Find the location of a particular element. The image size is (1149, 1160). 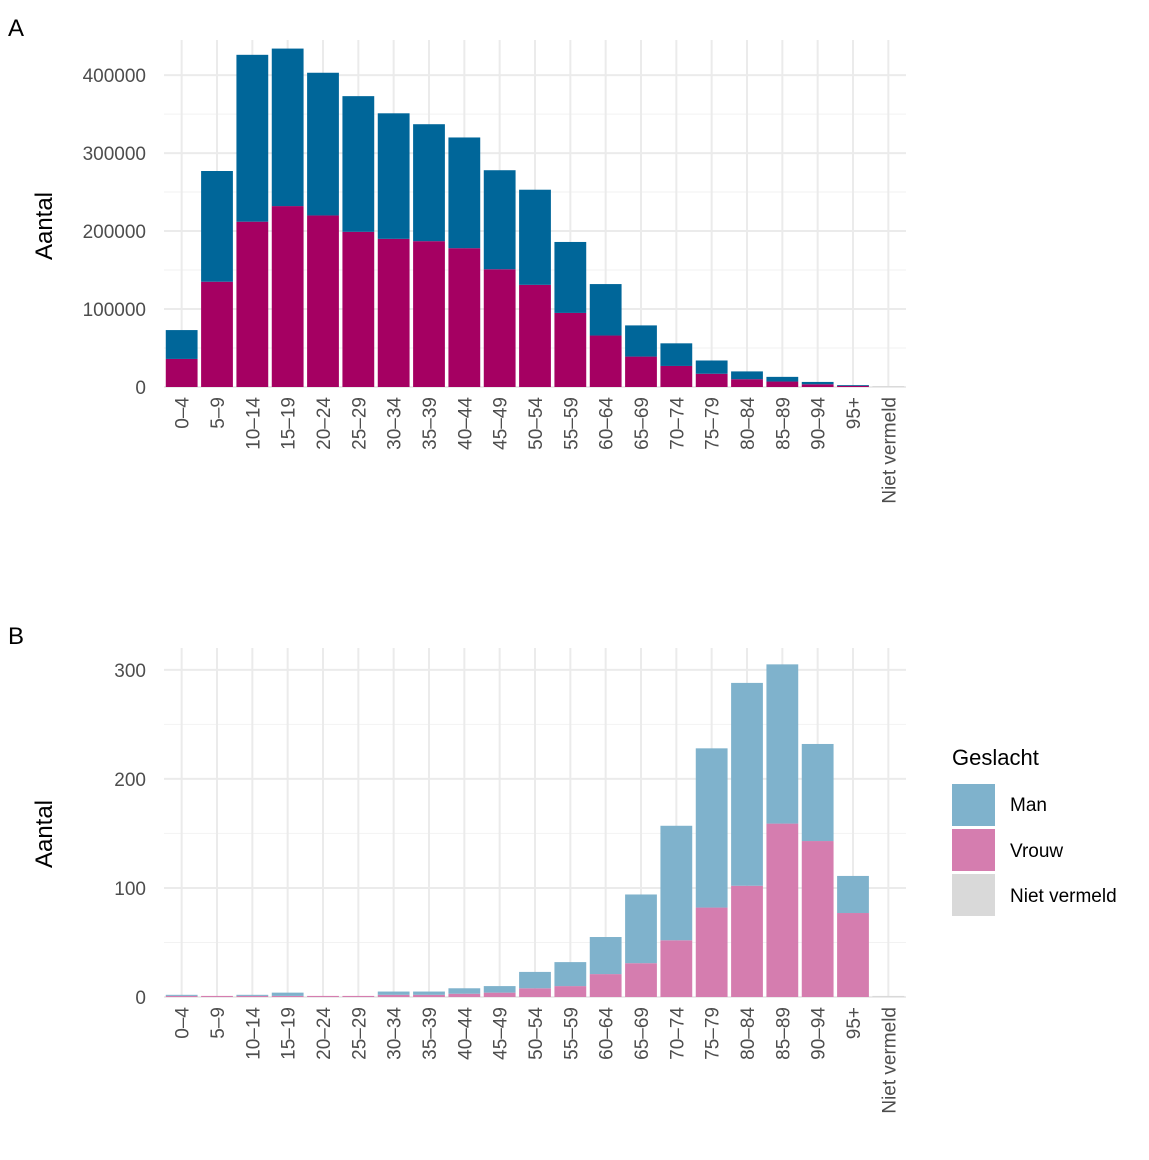

legend-title: Geslacht is located at coordinates (995, 757).